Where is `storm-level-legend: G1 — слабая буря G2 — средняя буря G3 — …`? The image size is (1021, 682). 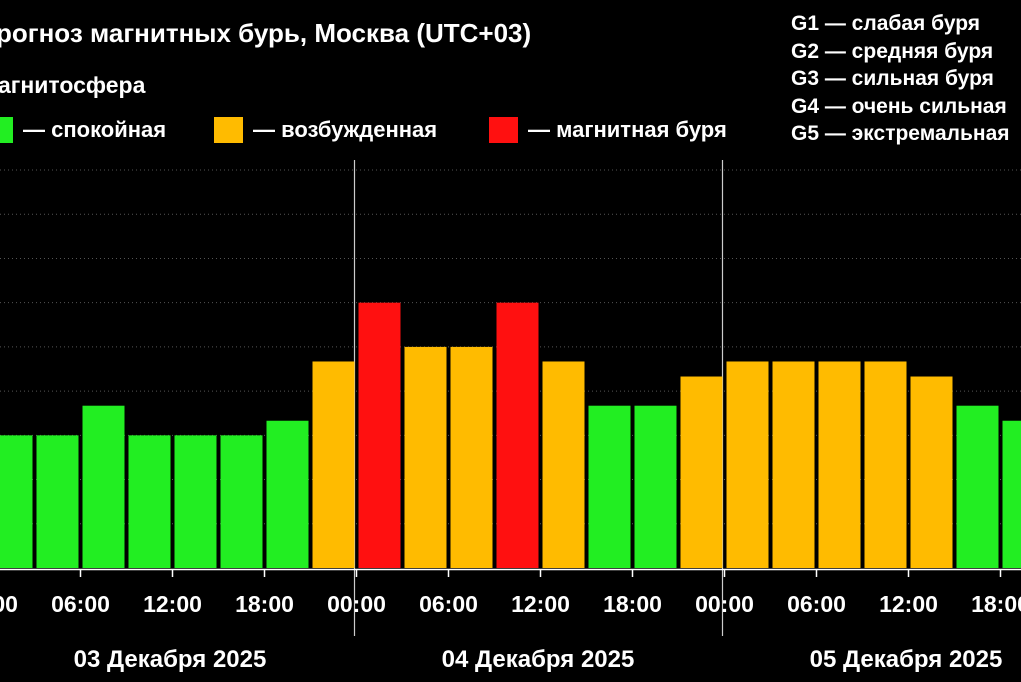
storm-level-legend: G1 — слабая буря G2 — средняя буря G3 — … is located at coordinates (900, 79).